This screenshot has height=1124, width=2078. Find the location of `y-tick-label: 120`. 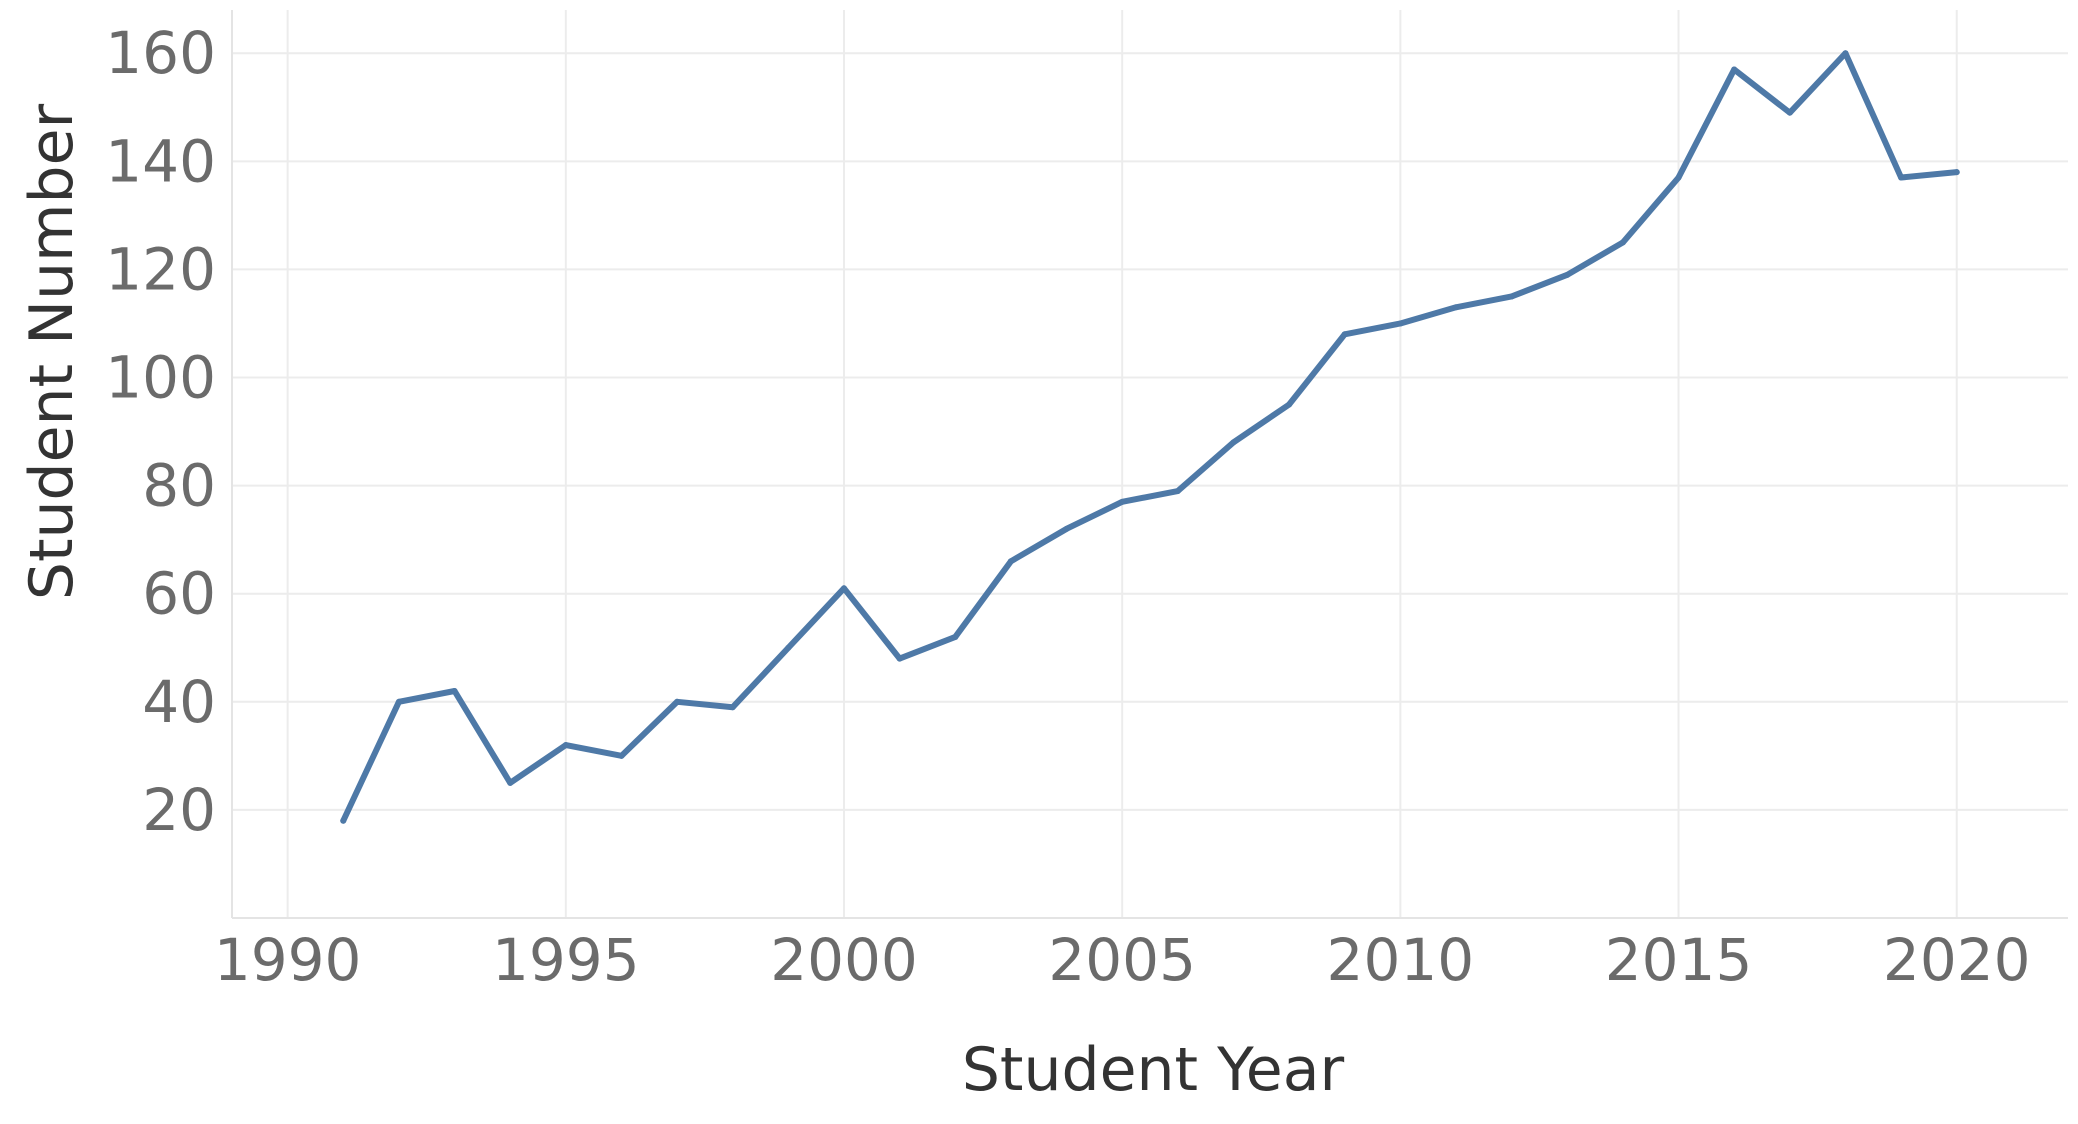

y-tick-label: 120 is located at coordinates (160, 269).